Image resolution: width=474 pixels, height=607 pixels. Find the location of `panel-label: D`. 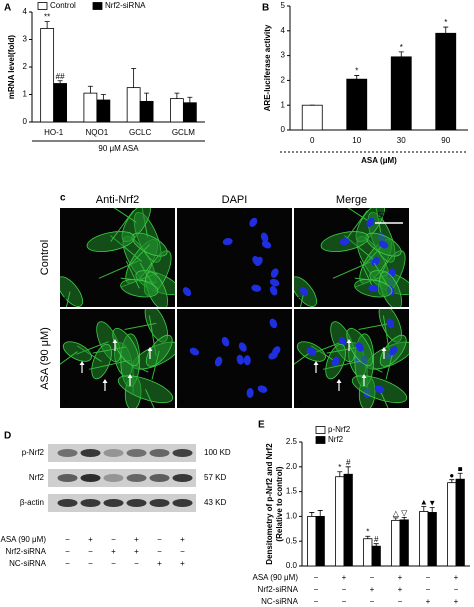

panel-label: D is located at coordinates (7, 436).